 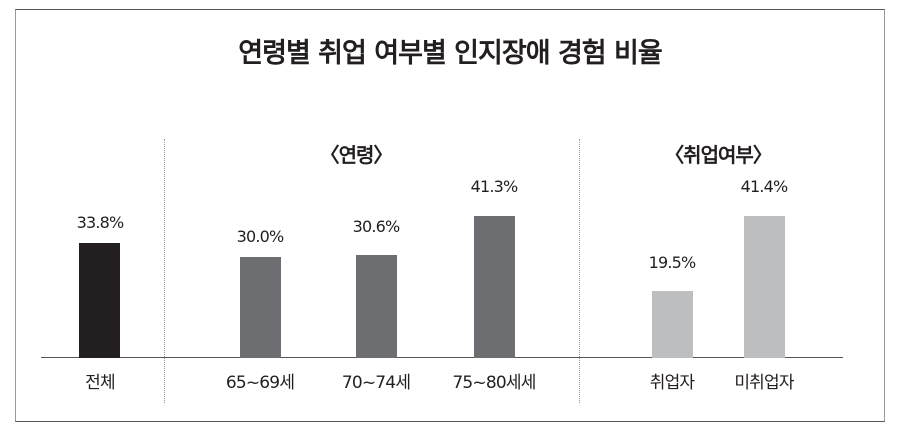 I want to click on value-label: 33.8%, so click(x=100, y=222).